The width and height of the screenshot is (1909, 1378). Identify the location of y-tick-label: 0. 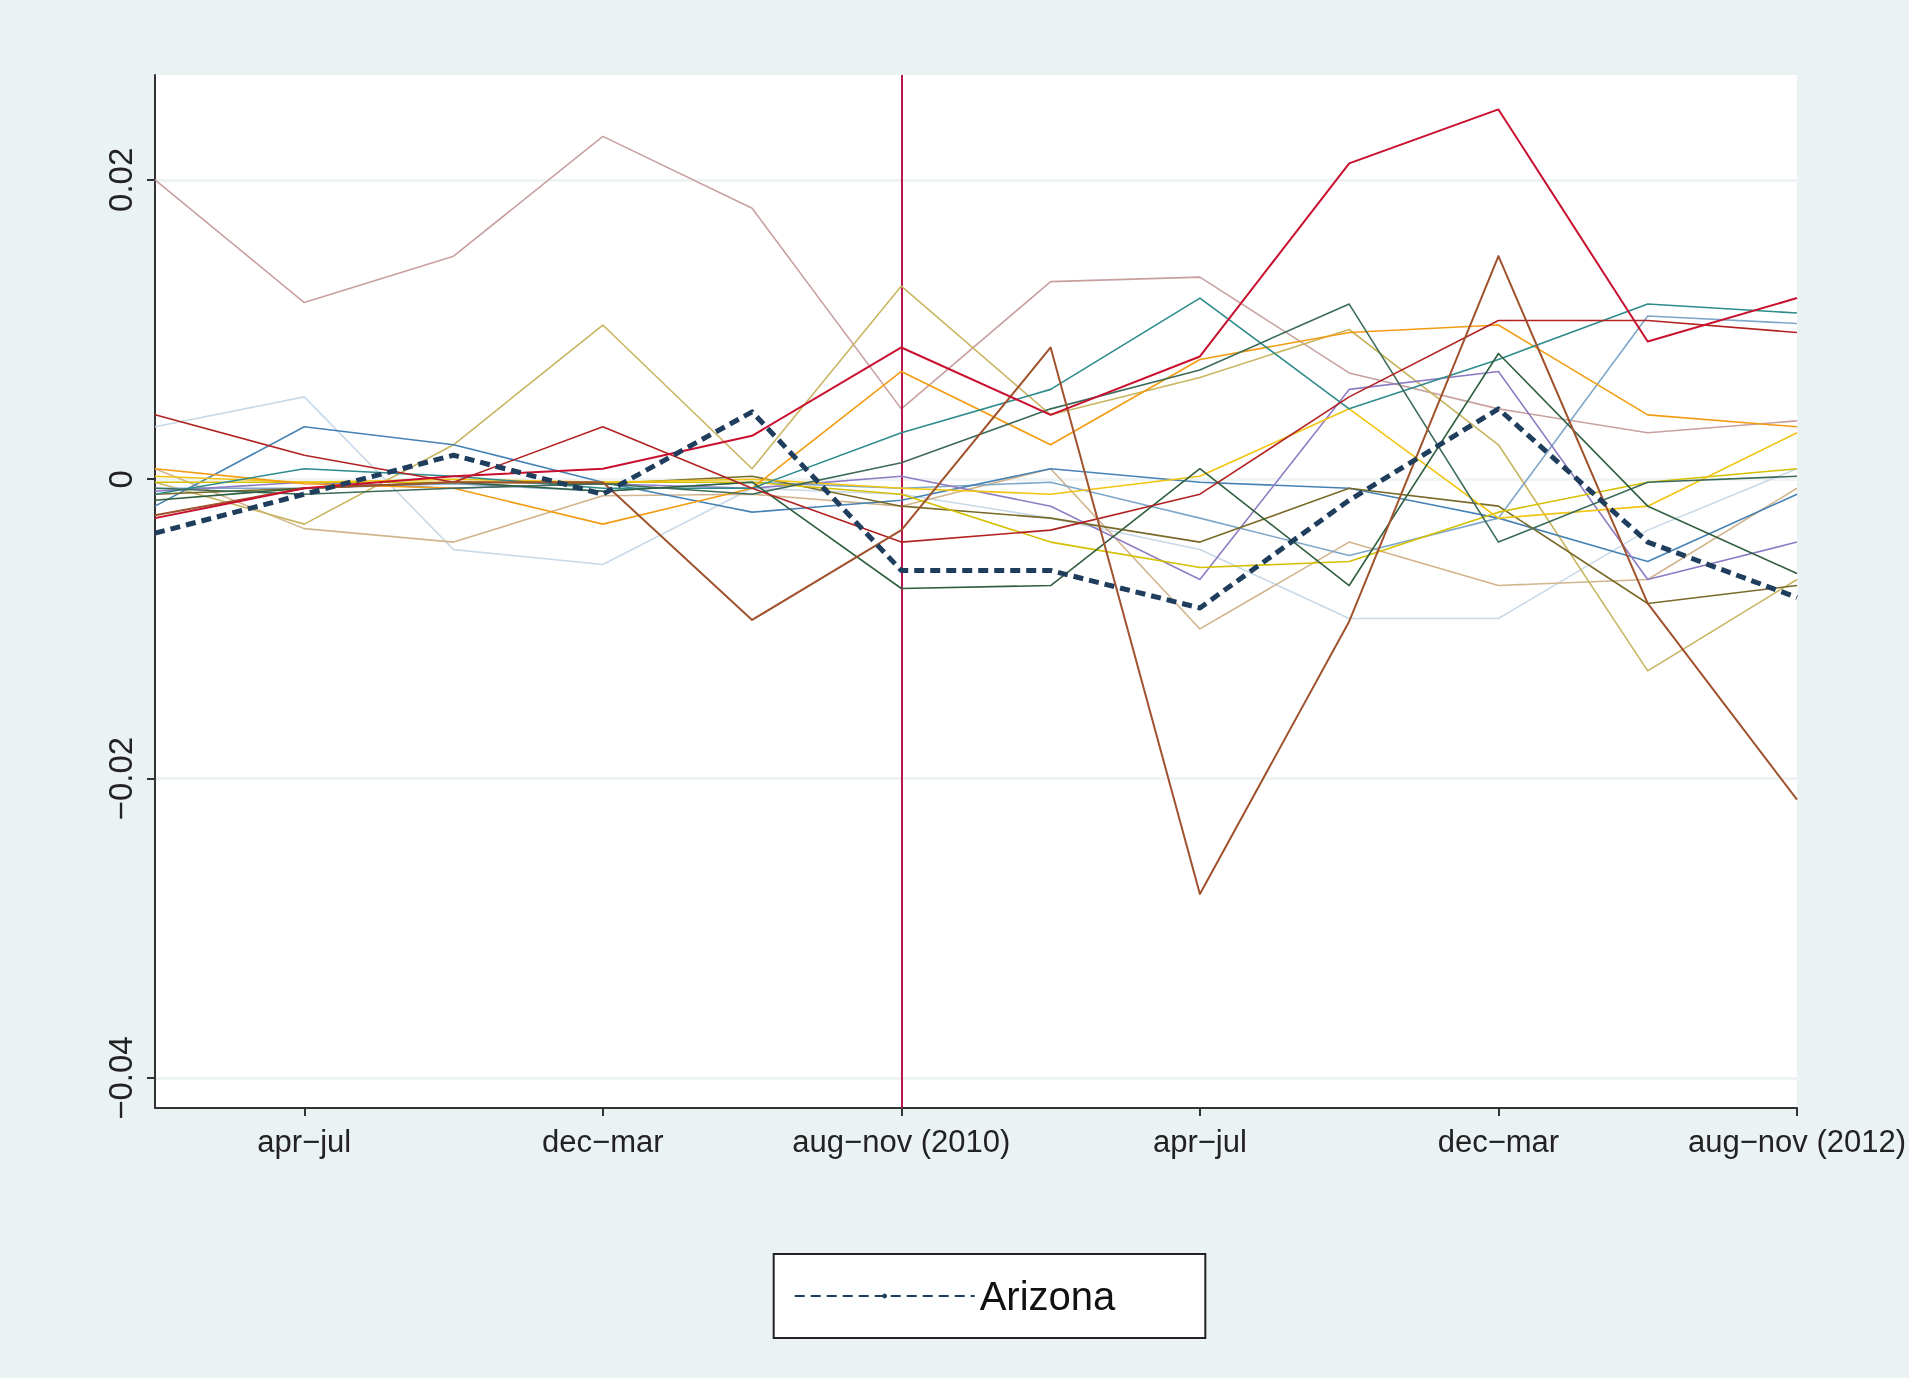
(120, 479).